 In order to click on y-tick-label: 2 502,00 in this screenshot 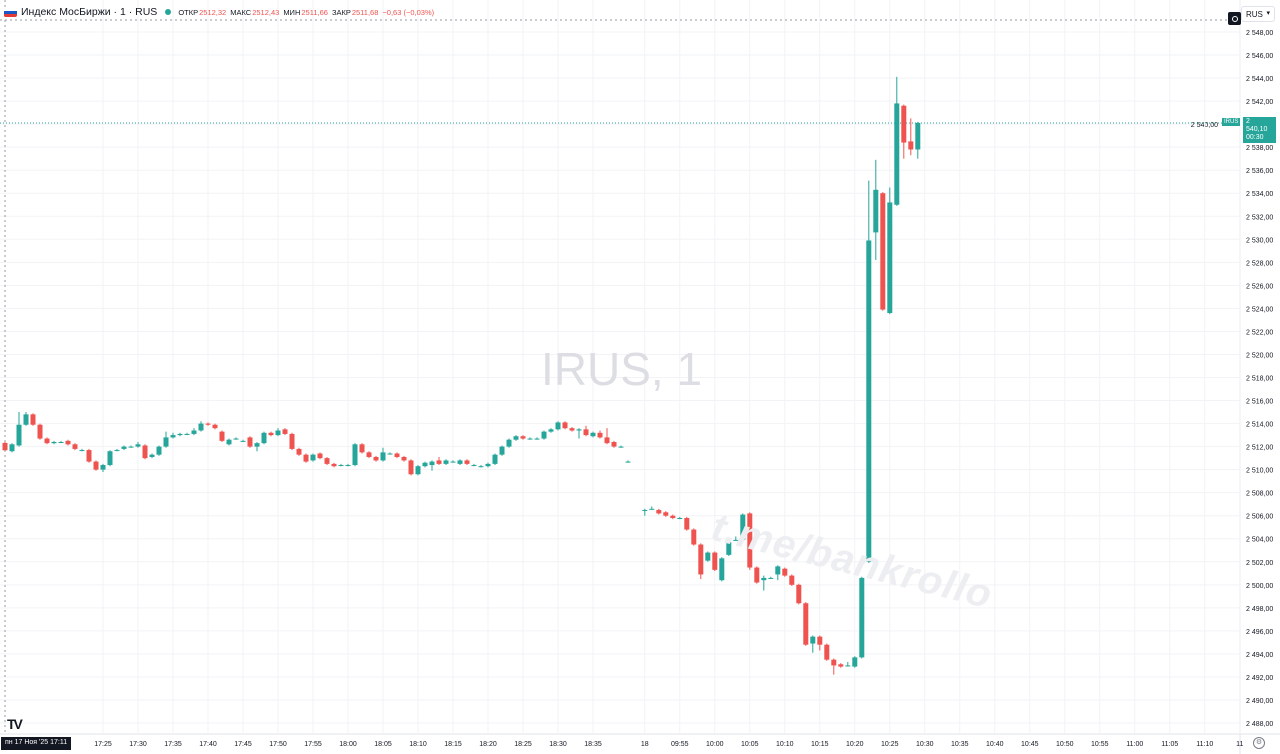, I will do `click(1259, 563)`.